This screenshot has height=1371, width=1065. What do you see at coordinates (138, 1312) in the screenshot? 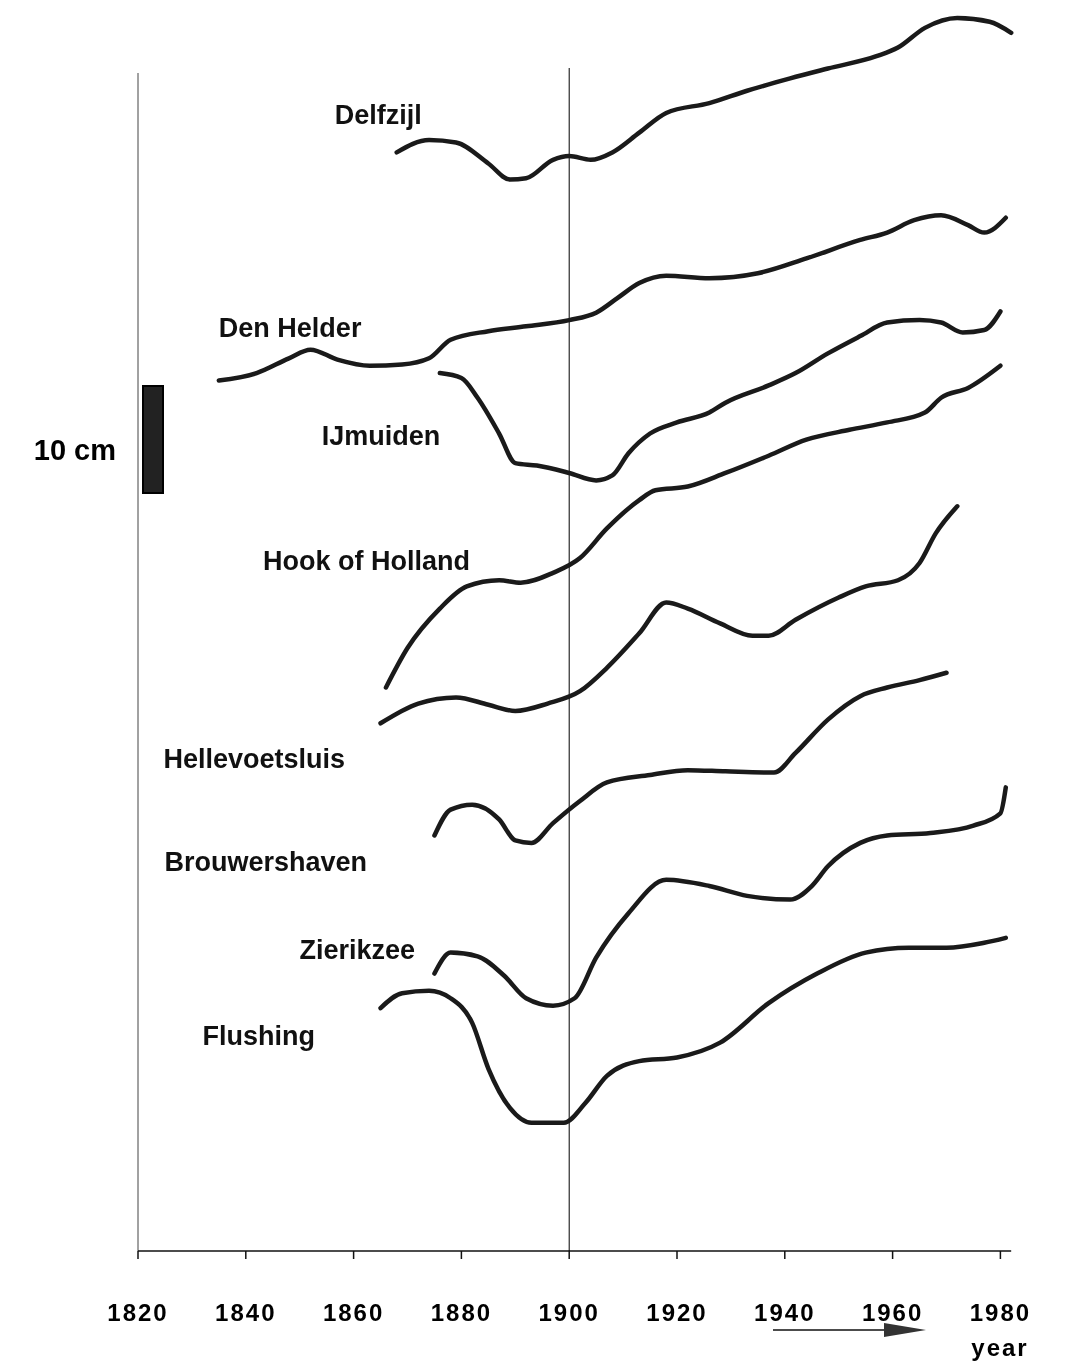
I see `x-tick-label: 1820` at bounding box center [138, 1312].